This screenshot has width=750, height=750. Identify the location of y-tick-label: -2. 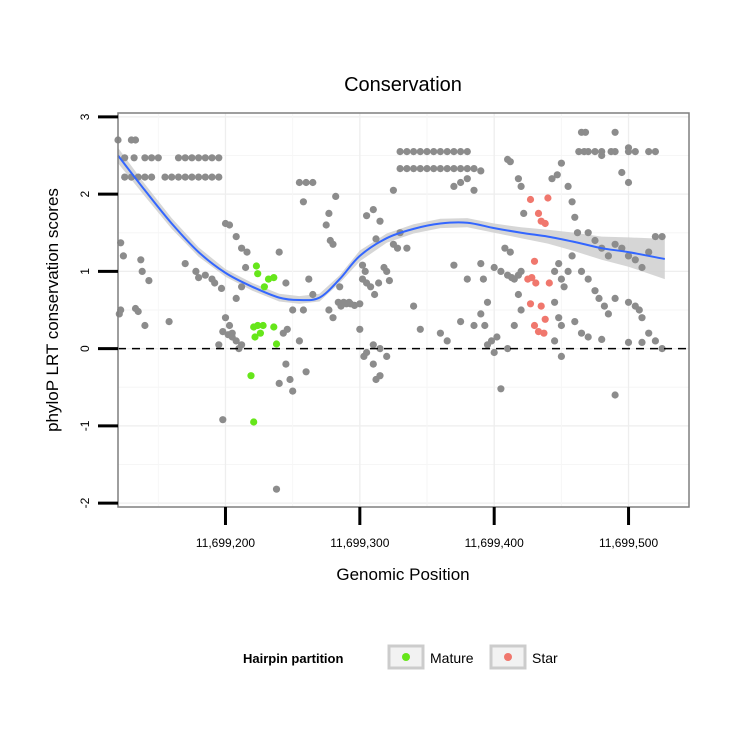
(85, 502).